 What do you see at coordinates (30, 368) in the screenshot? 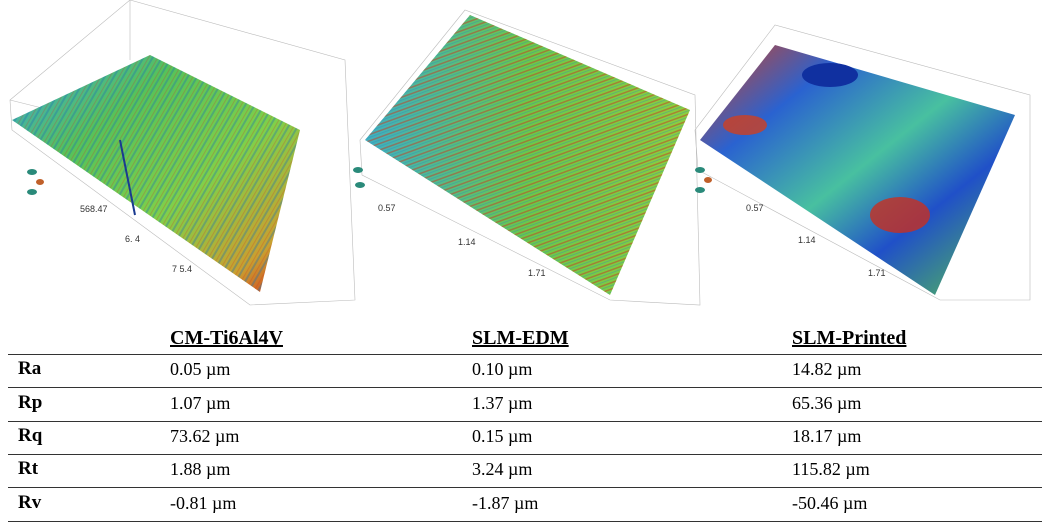
I see `row-label: Ra` at bounding box center [30, 368].